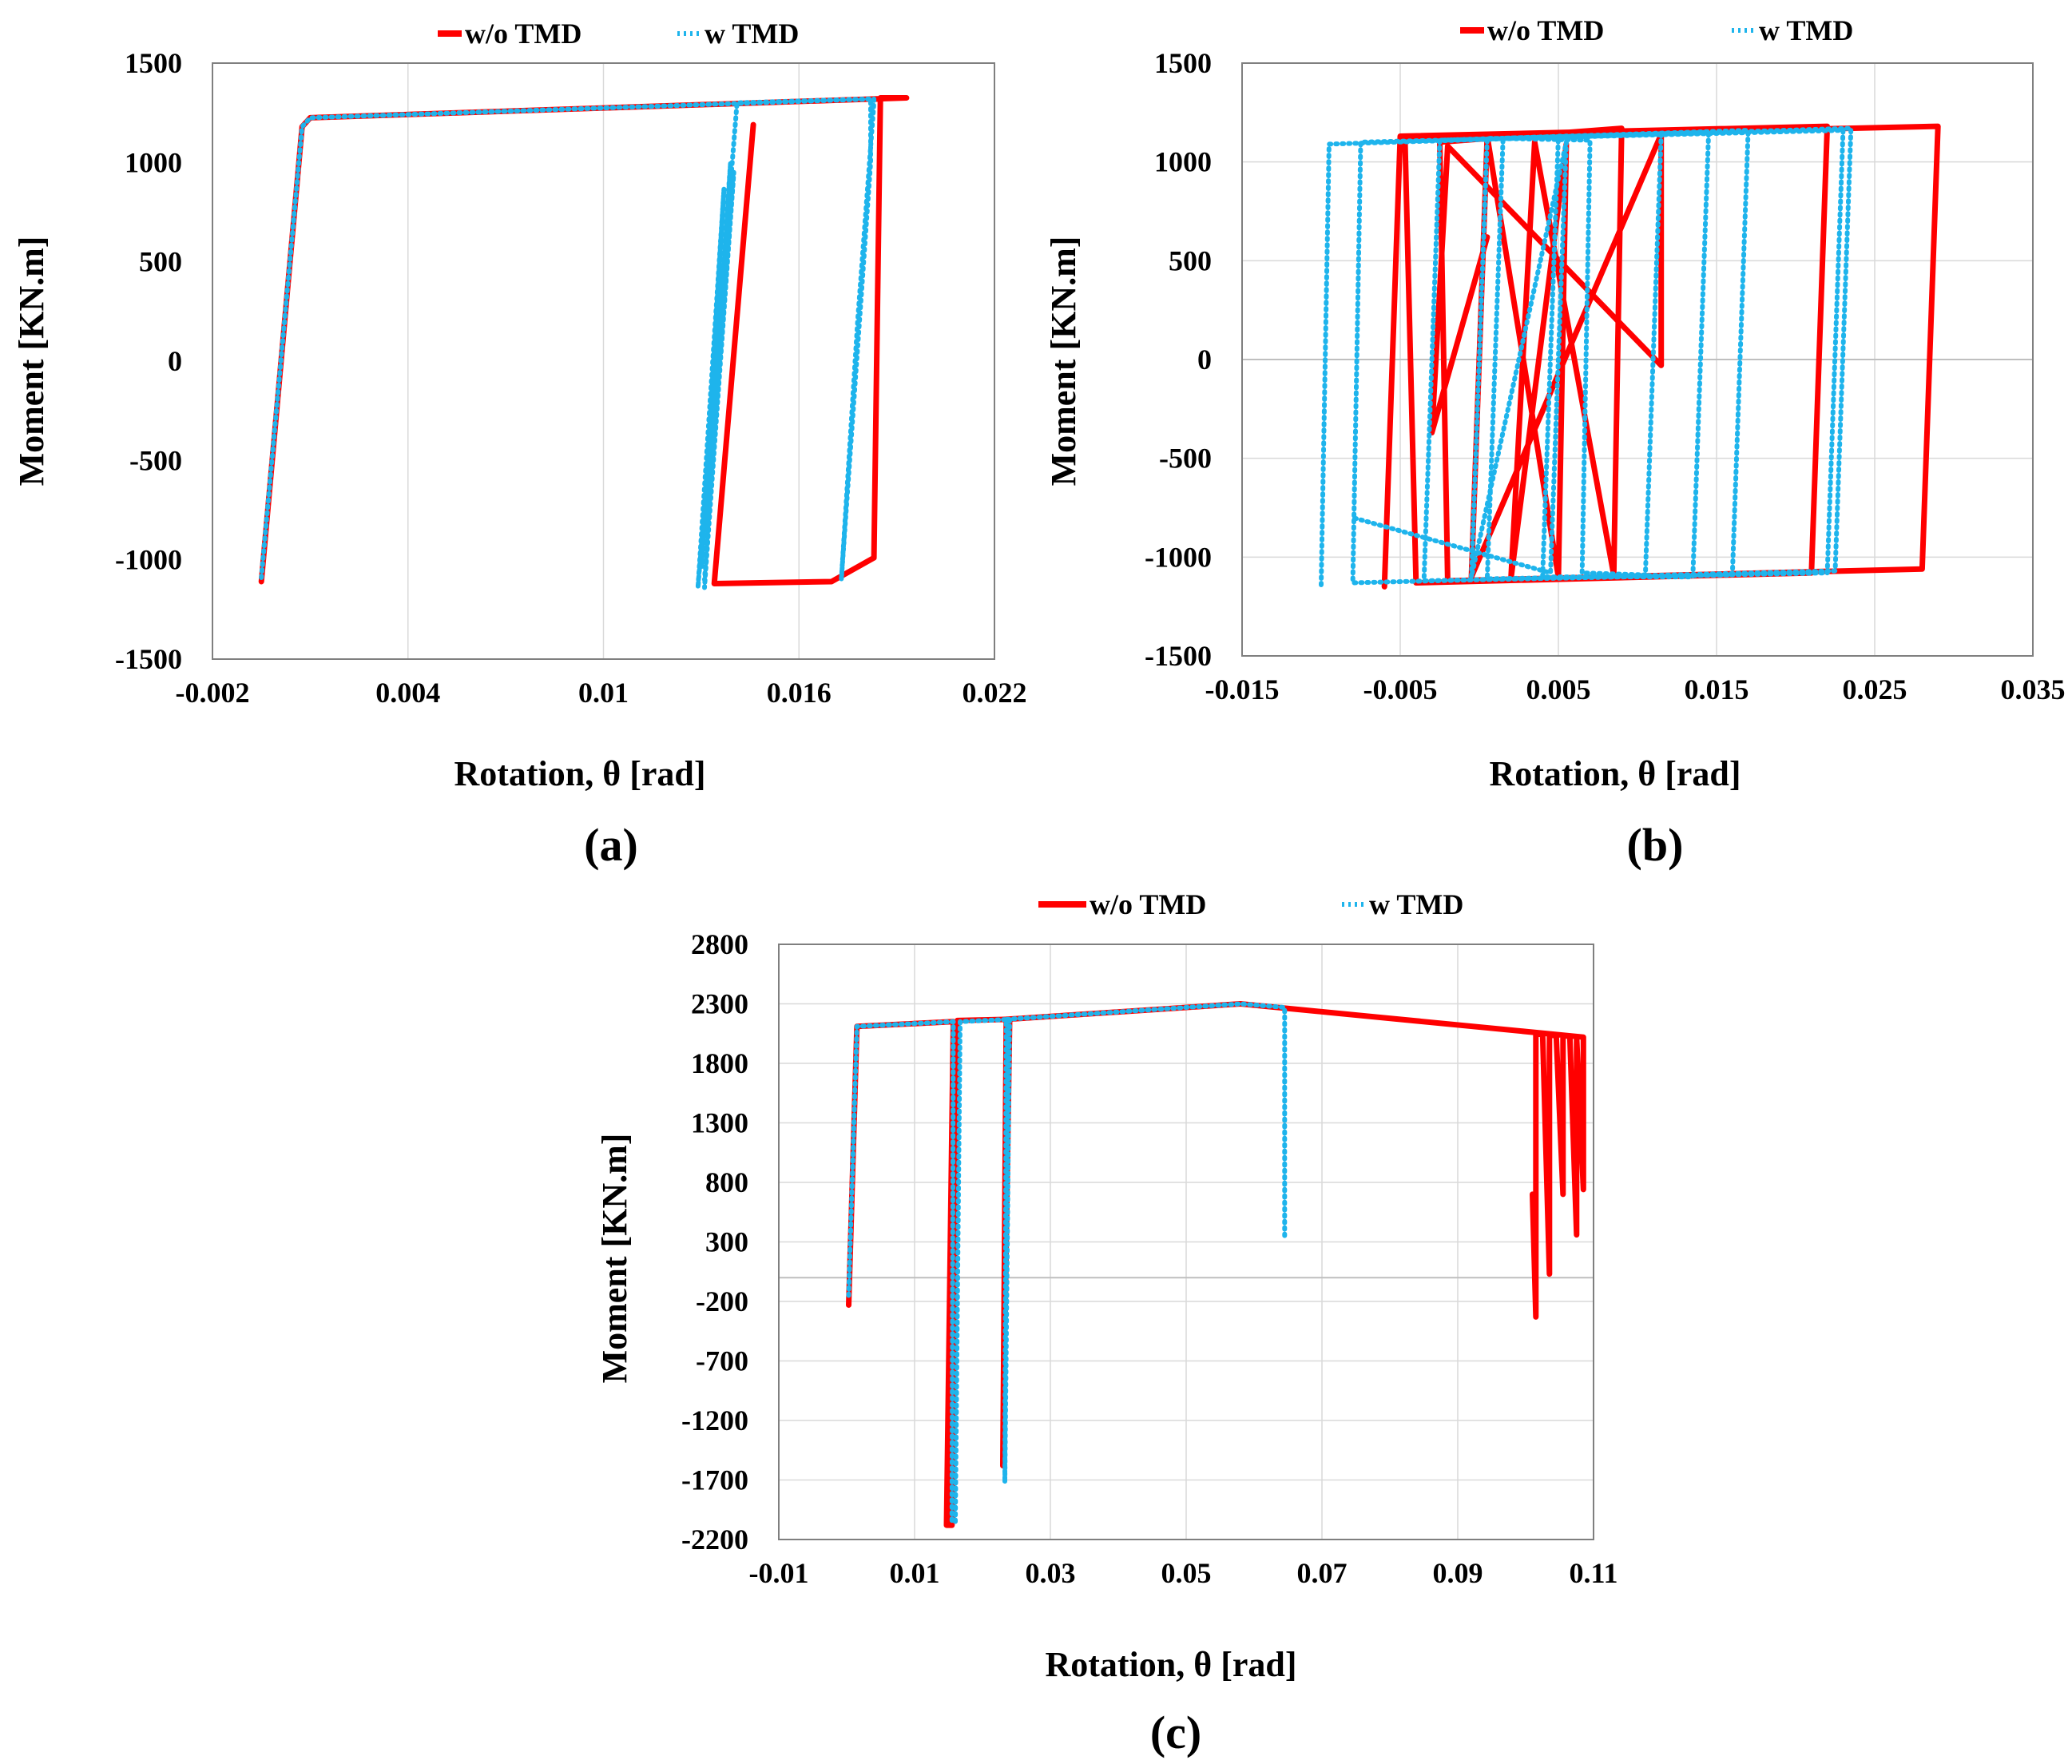 This screenshot has height=1764, width=2072. Describe the element at coordinates (722, 1301) in the screenshot. I see `y-tick-label: -200` at that location.